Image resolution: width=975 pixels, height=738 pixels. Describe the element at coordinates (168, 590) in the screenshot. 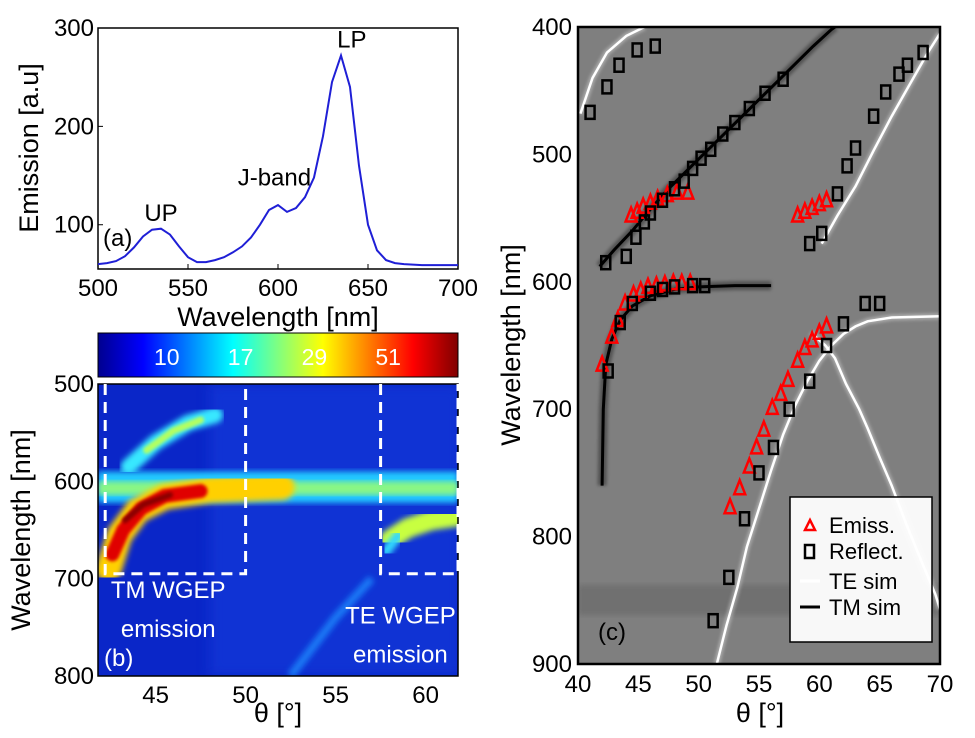

I see `b-annotation: TM WGEP` at that location.